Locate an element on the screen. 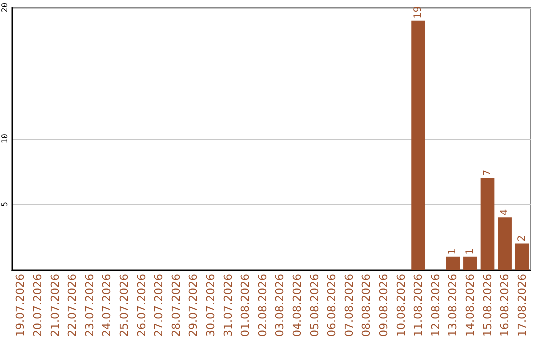  x-tick-label: 11.08.2026 is located at coordinates (419, 305).